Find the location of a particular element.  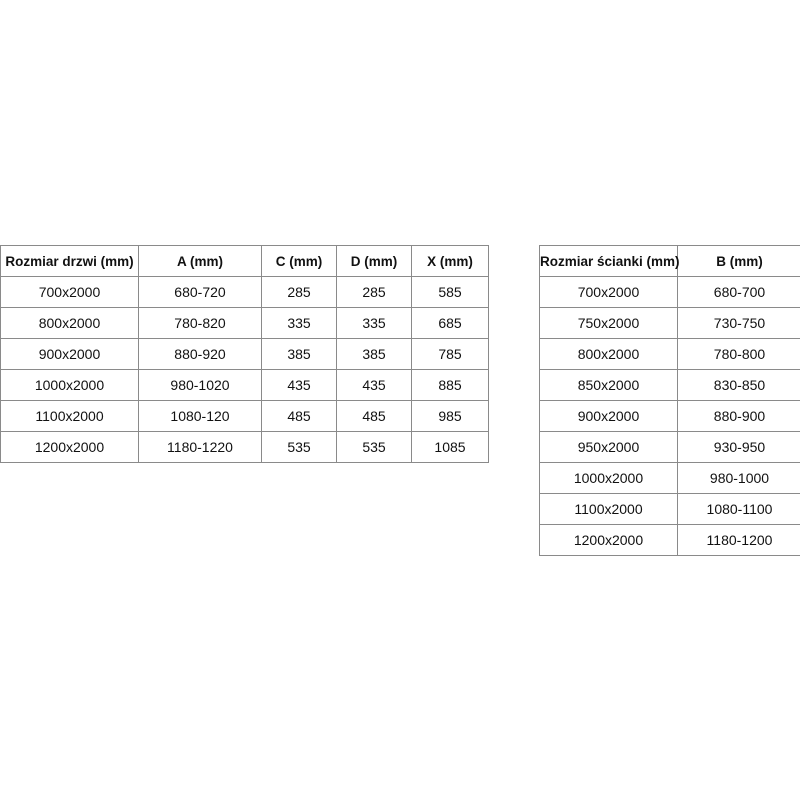

table-row: 700x2000 680-700 is located at coordinates (669, 292).